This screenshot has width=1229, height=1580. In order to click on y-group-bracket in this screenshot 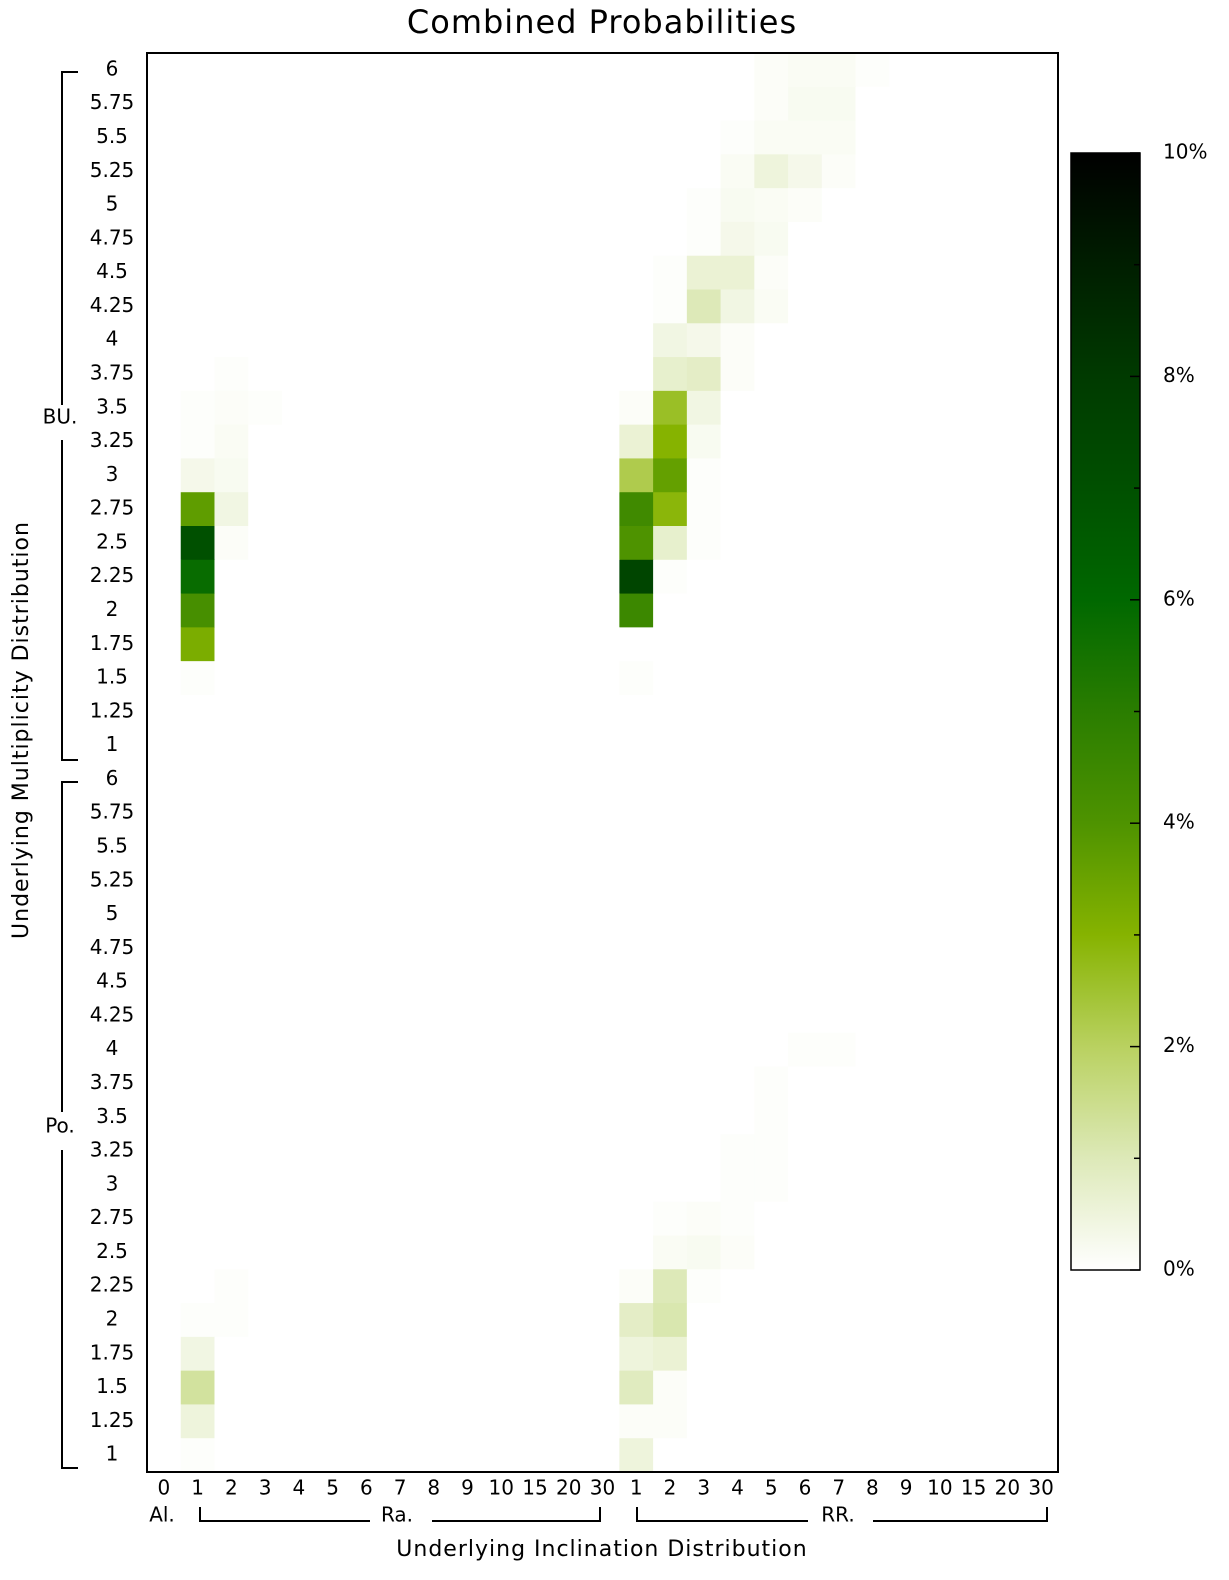, I will do `click(69, 416)`.